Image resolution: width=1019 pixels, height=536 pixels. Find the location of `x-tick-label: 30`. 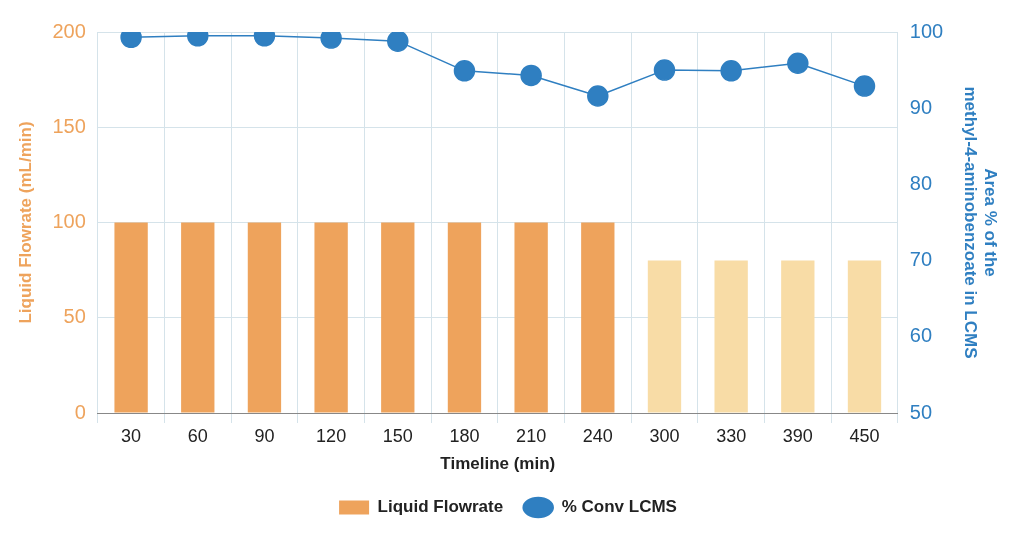

x-tick-label: 30 is located at coordinates (131, 435).